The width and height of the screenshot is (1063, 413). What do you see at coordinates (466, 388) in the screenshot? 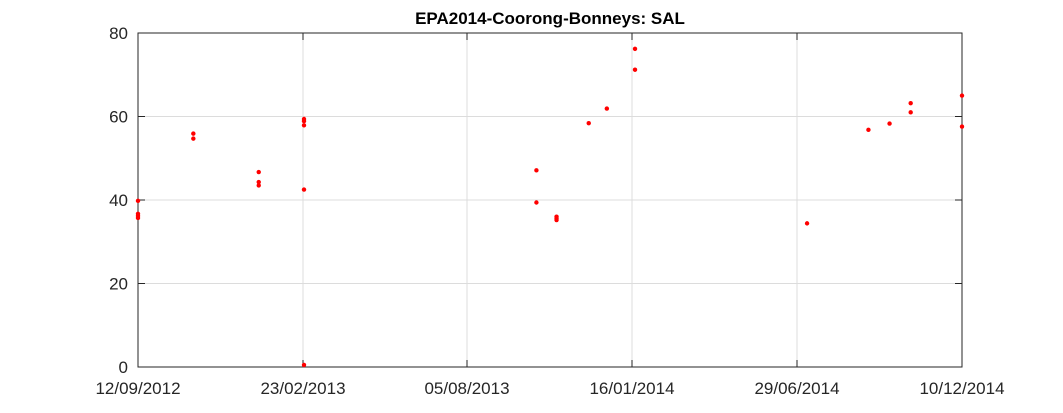
I see `x-tick-label: 05/08/2013` at bounding box center [466, 388].